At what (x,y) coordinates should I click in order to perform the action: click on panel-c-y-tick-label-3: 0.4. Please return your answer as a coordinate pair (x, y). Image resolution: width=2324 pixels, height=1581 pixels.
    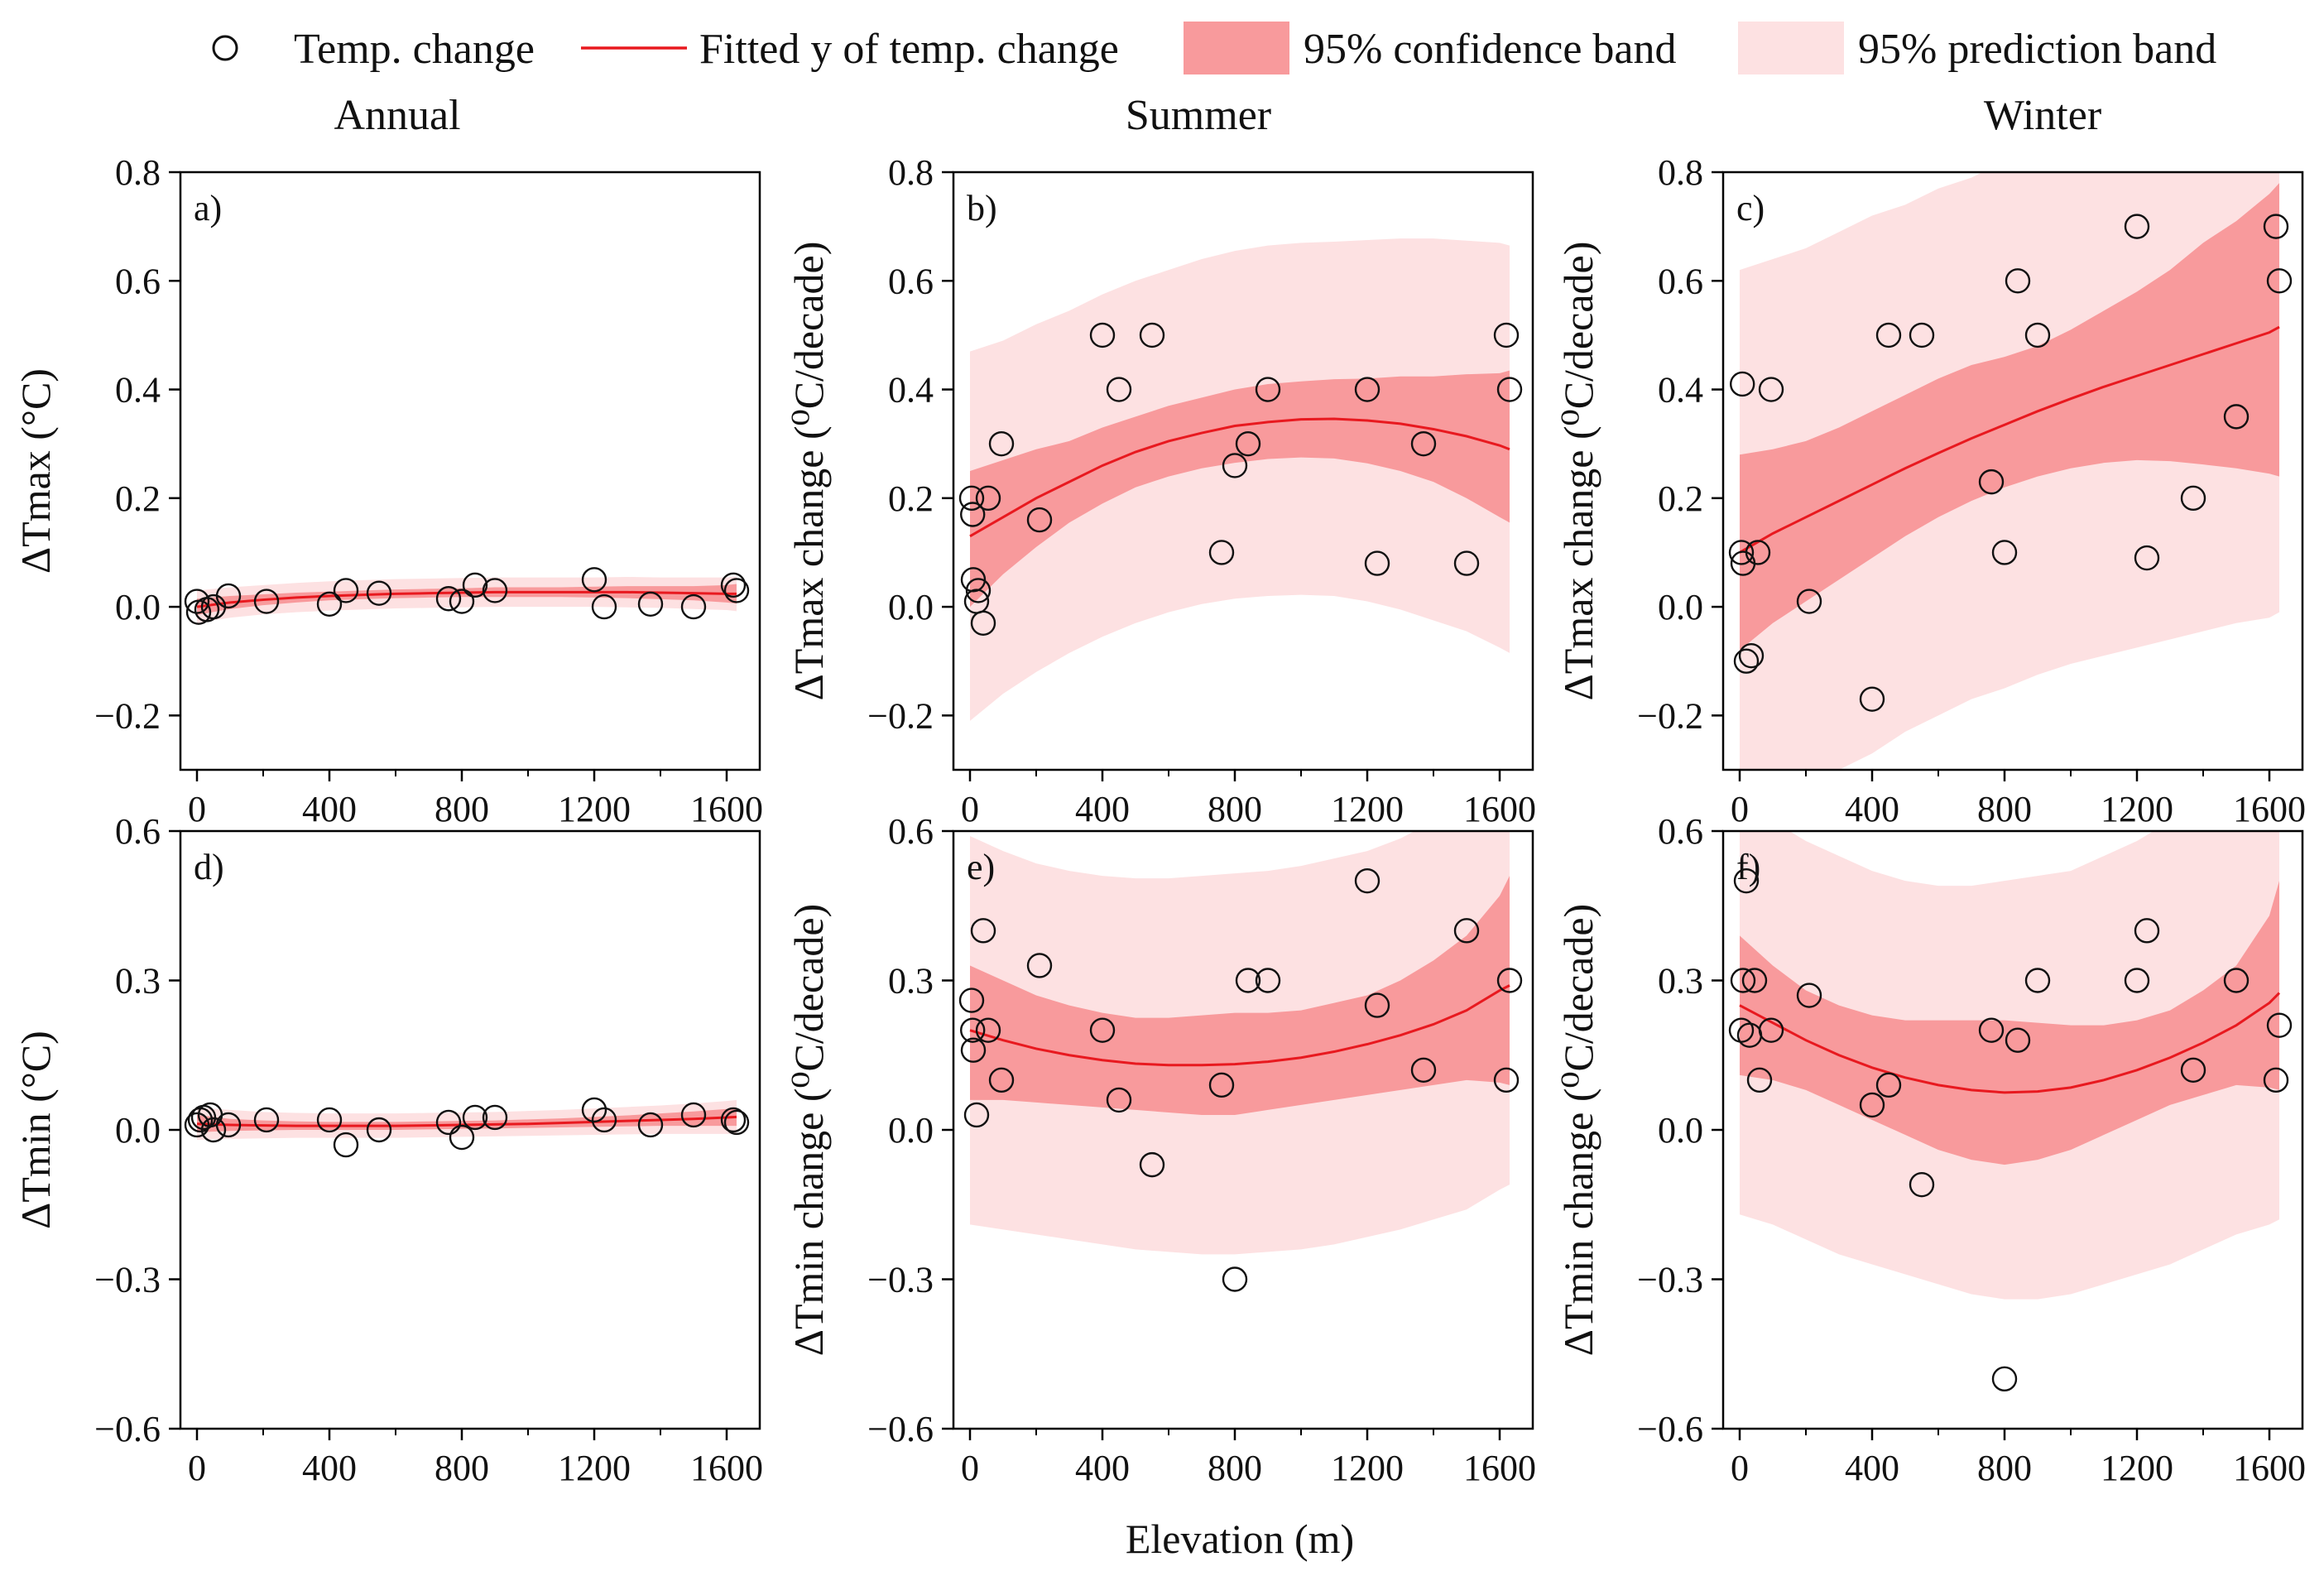
    Looking at the image, I should click on (1681, 390).